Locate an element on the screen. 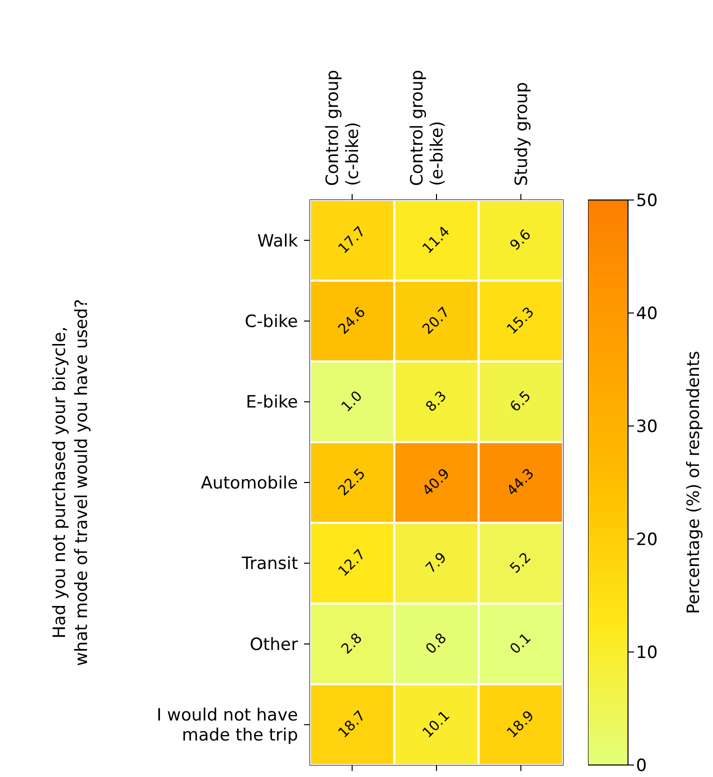 The width and height of the screenshot is (713, 777). data-label: 0.1 is located at coordinates (520, 644).